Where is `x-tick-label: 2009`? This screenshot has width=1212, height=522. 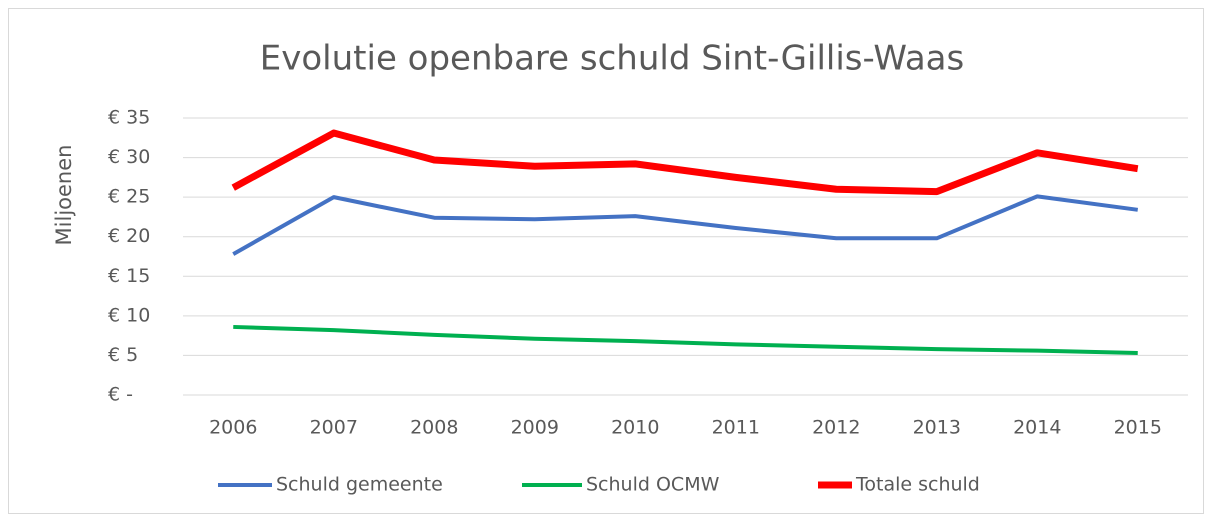
x-tick-label: 2009 is located at coordinates (535, 428).